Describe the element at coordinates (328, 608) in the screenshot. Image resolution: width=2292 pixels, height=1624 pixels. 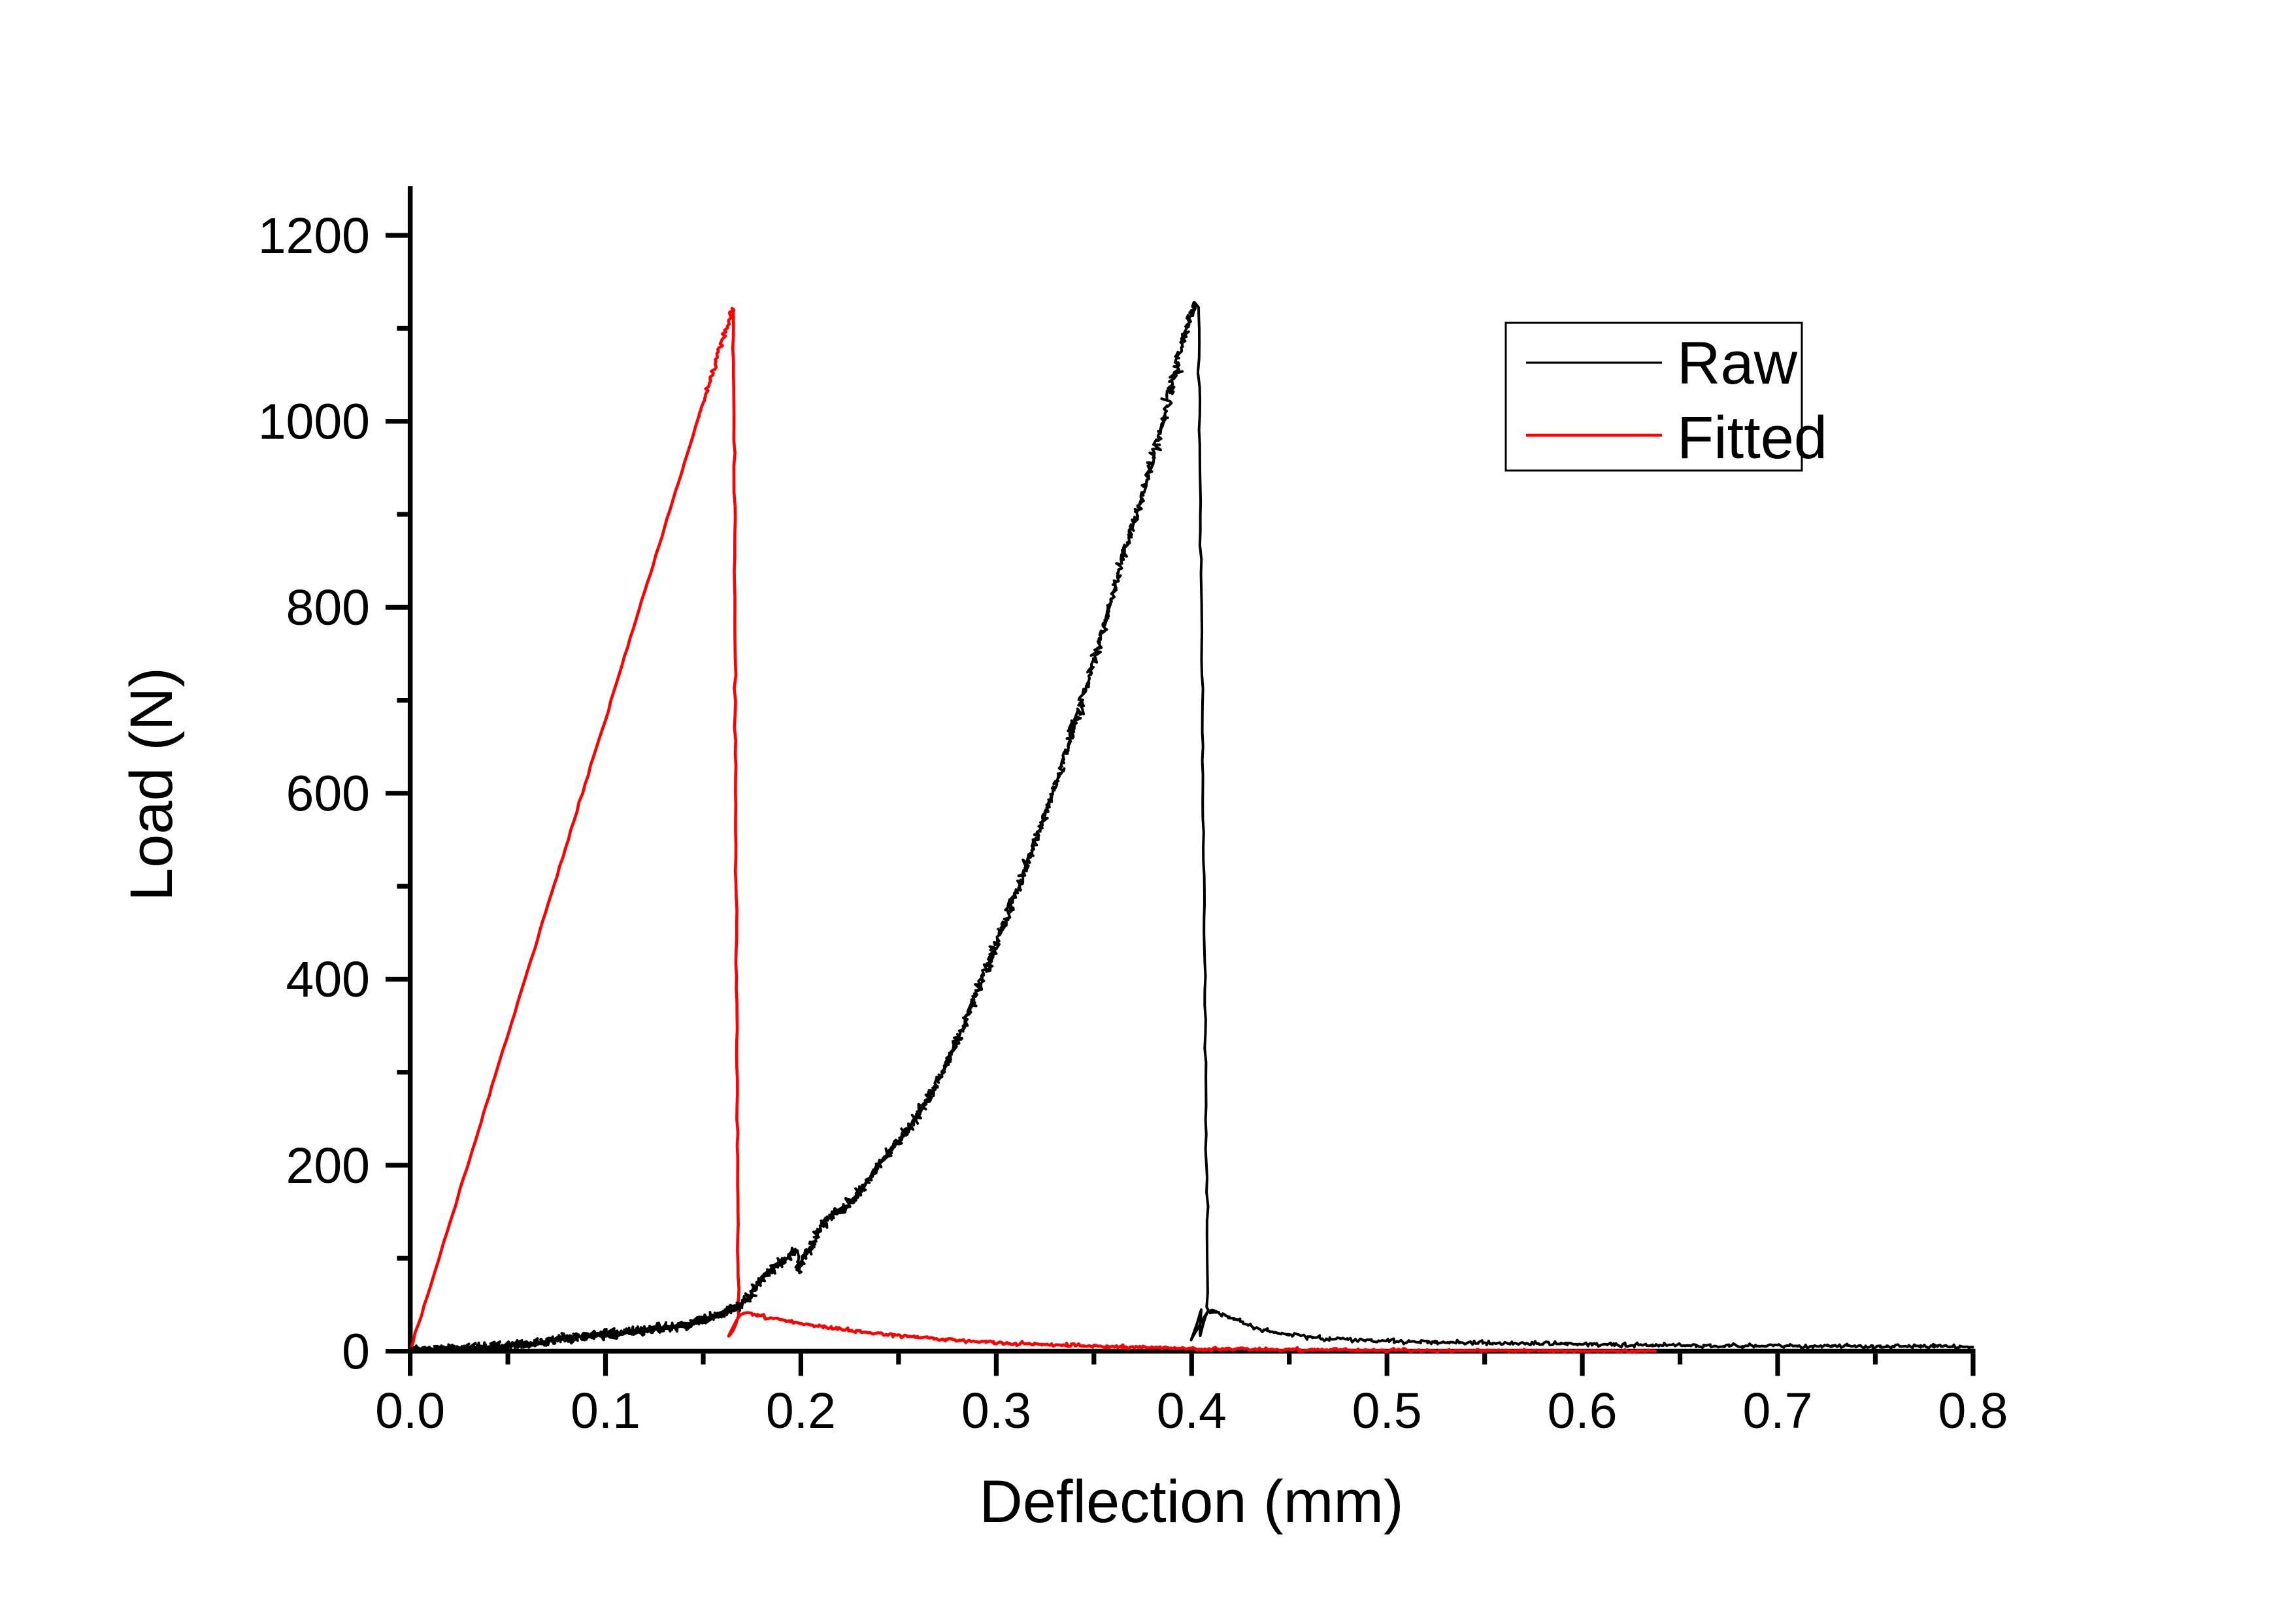
I see `svg-text: 800` at that location.